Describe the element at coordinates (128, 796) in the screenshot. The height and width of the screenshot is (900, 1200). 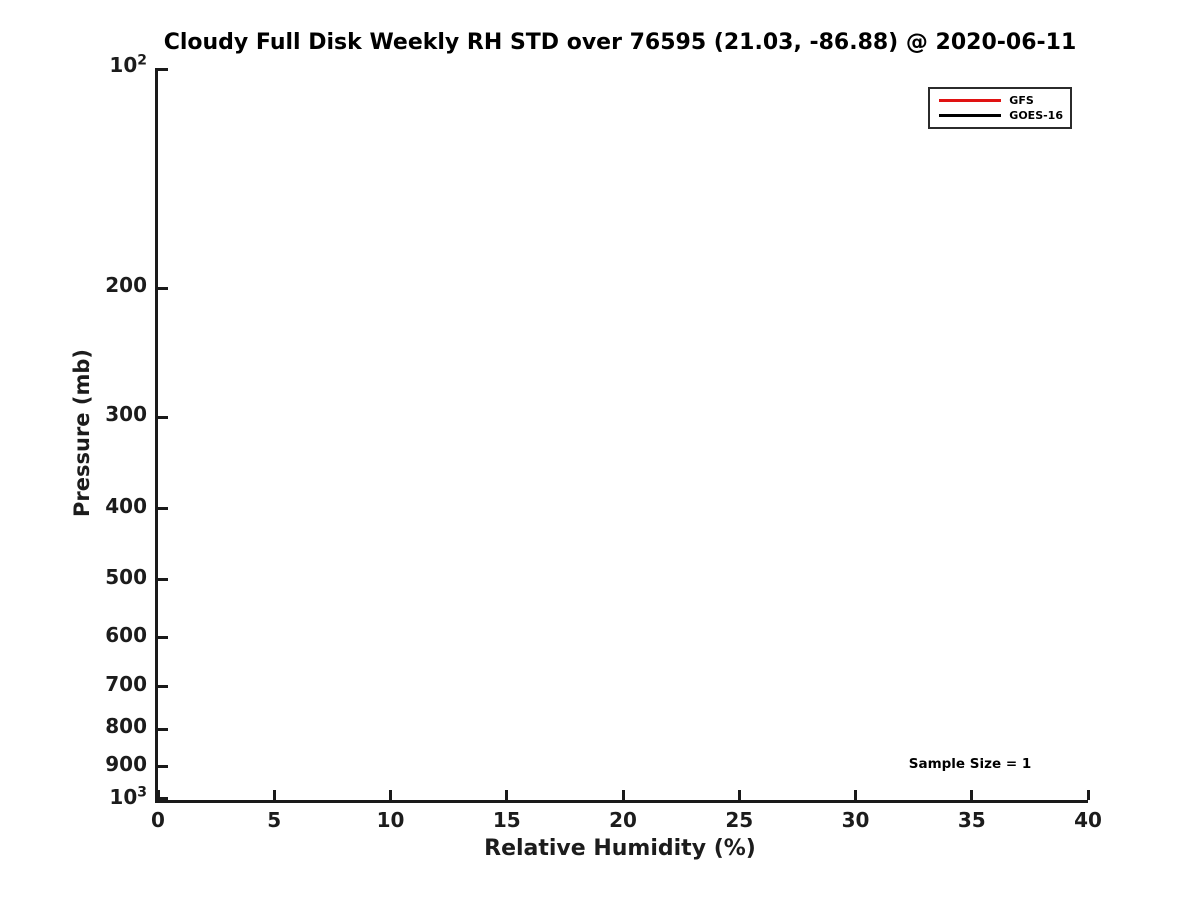
I see `y-tick-label: 10³` at that location.